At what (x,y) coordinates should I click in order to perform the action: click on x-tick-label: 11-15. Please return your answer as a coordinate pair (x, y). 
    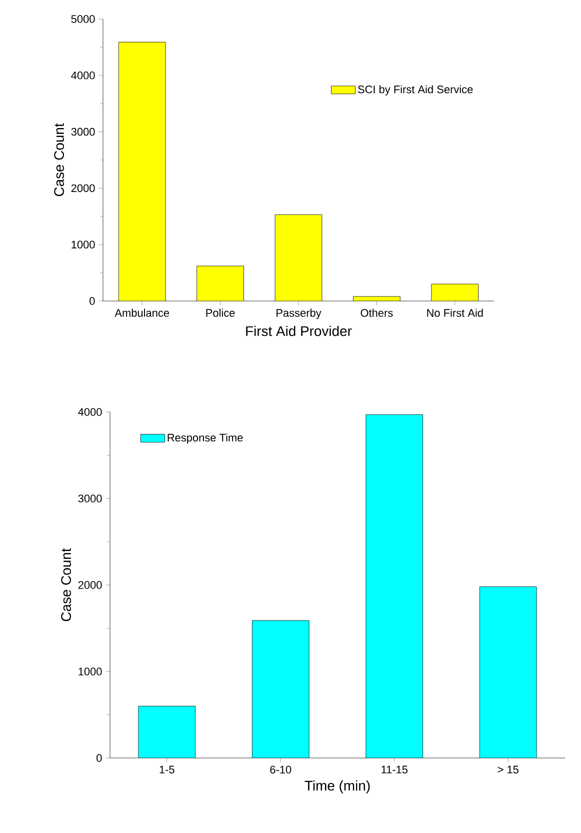
    Looking at the image, I should click on (395, 770).